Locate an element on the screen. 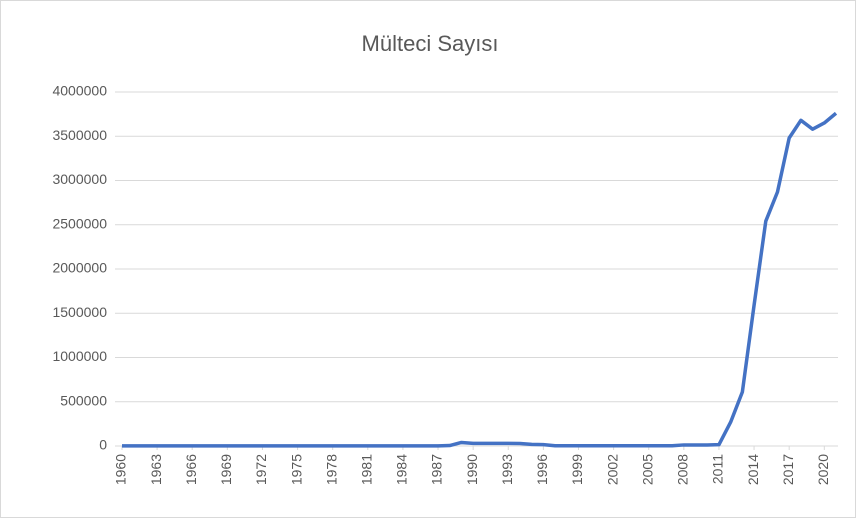 The width and height of the screenshot is (857, 519). x-tick-label: 2008 is located at coordinates (683, 469).